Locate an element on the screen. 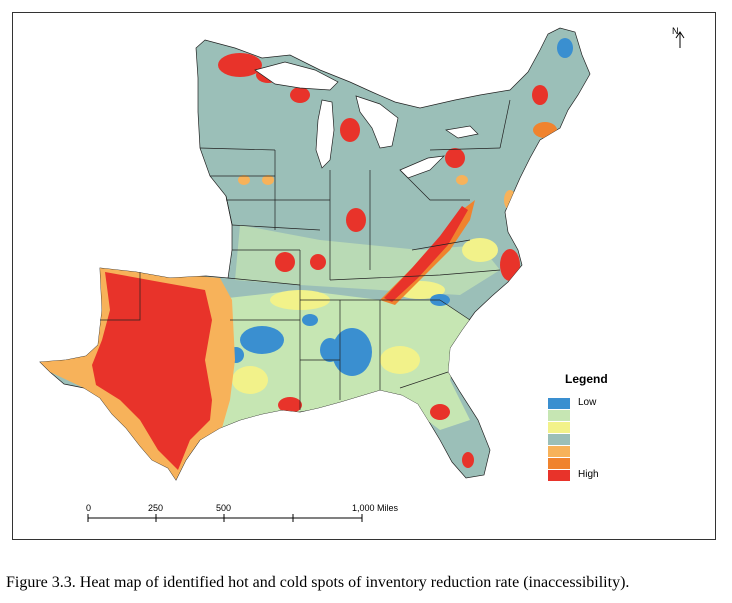  scale-label-500: 500 is located at coordinates (224, 508).